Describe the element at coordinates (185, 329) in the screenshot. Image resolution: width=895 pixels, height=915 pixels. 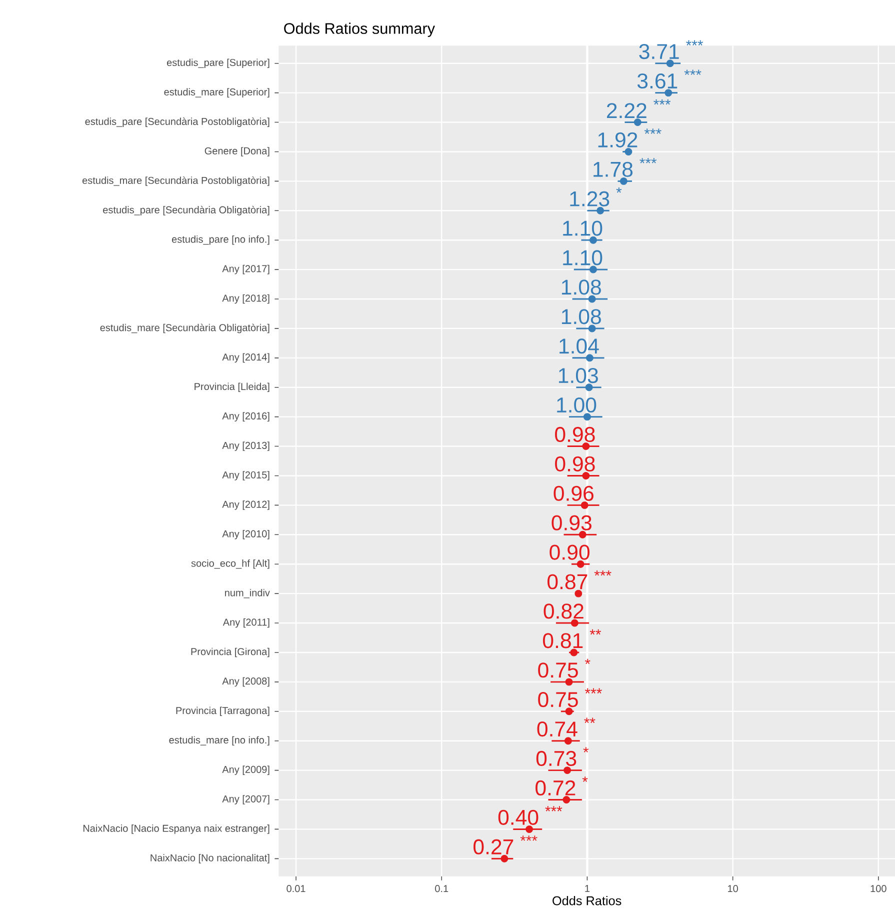
I see `y-tick-label: estudis_mare [Secundària Obligatòria]` at that location.